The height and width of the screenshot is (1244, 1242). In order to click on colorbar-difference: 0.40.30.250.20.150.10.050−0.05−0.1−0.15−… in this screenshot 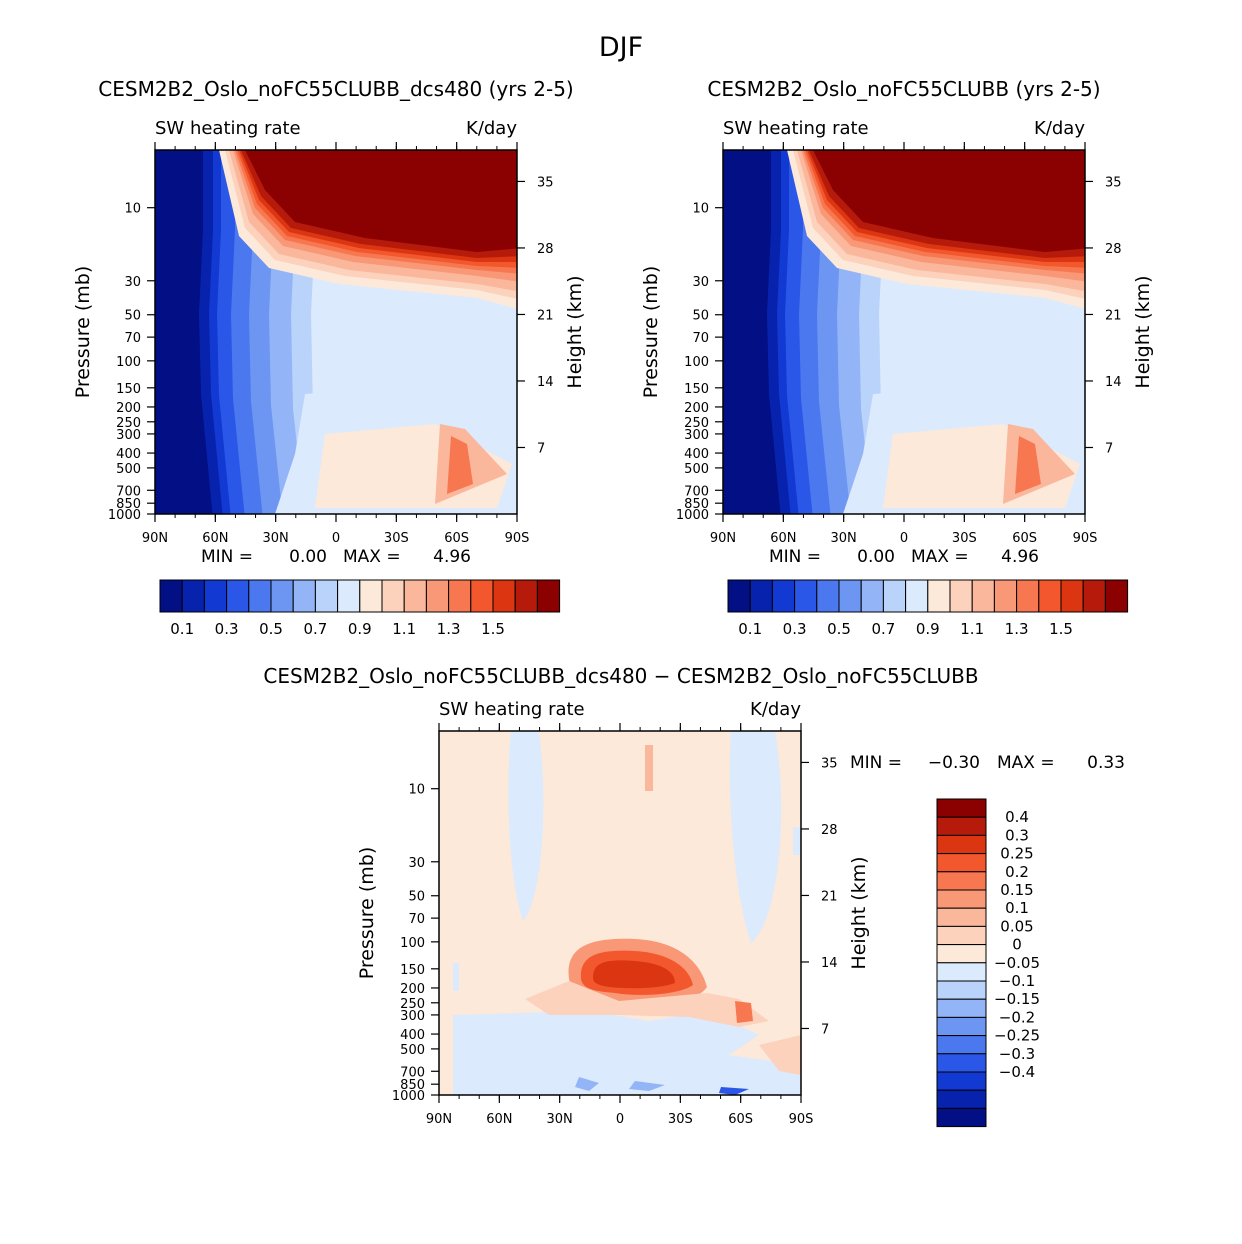, I will do `click(988, 963)`.